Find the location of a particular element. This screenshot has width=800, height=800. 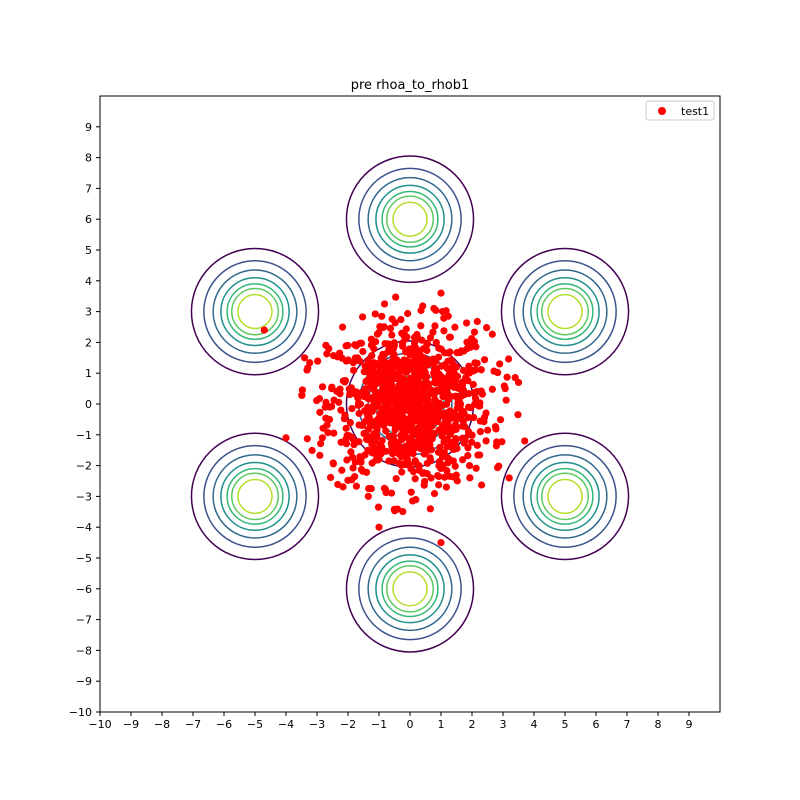

x-tick-label: −3 is located at coordinates (317, 724).